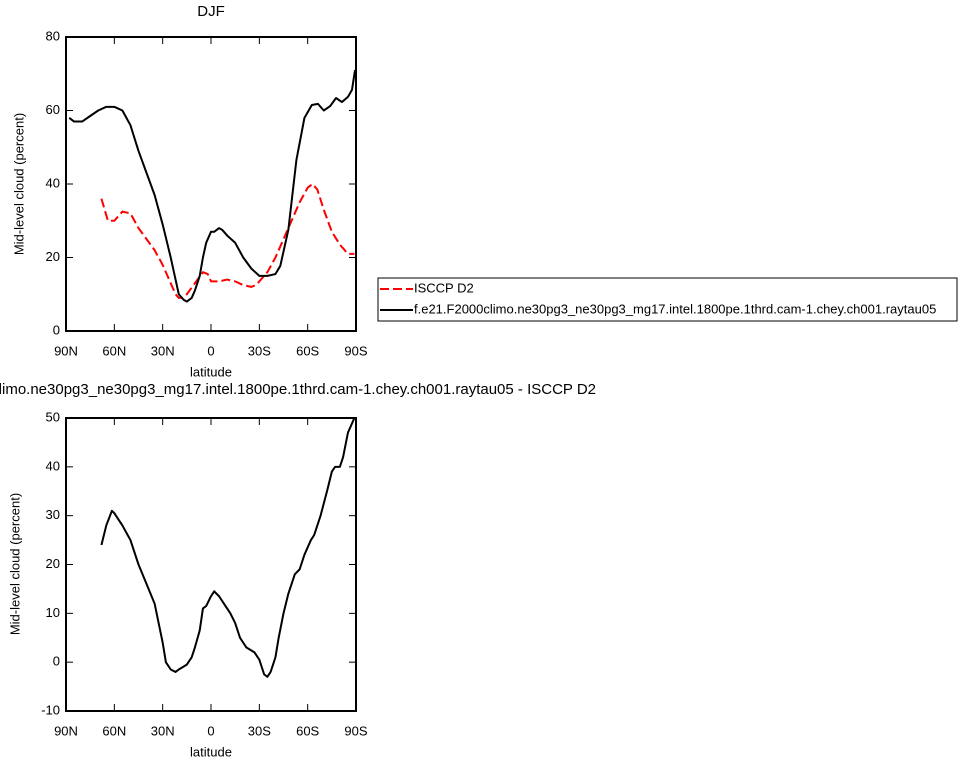 Image resolution: width=960 pixels, height=764 pixels. Describe the element at coordinates (53, 416) in the screenshot. I see `y-tick-label: 50` at that location.